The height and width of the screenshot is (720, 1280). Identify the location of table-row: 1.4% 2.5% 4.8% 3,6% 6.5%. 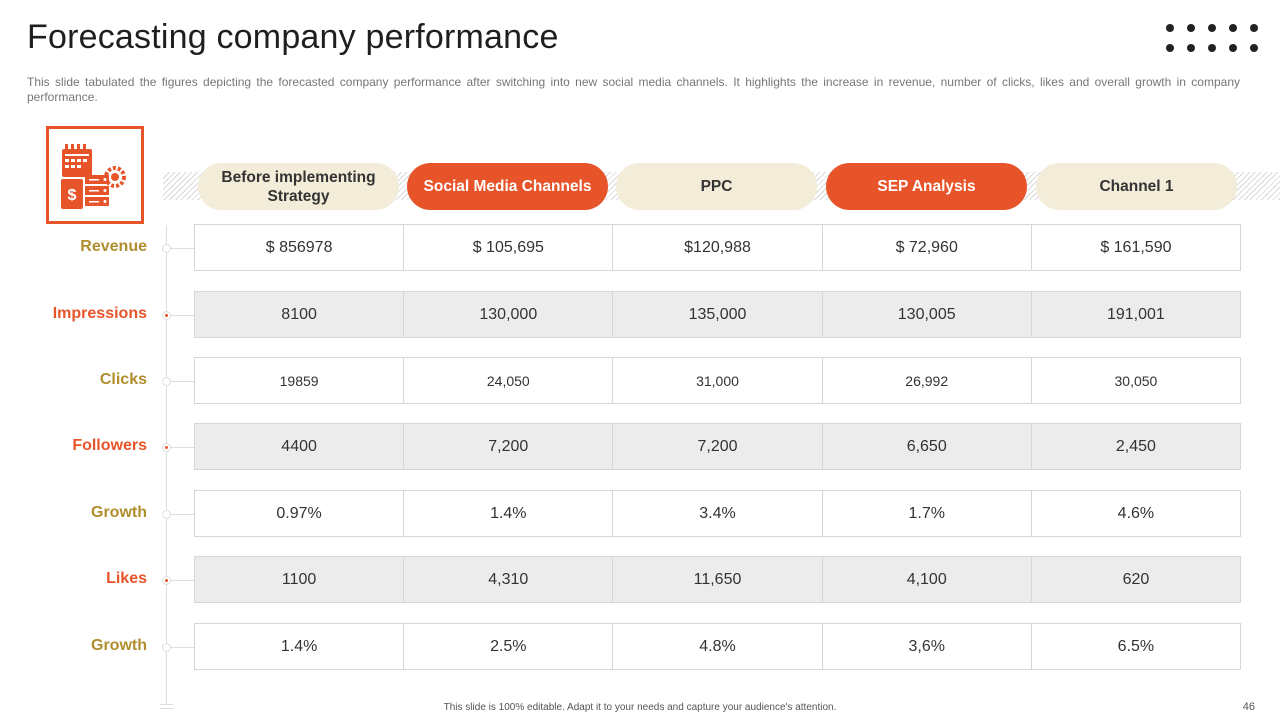
(717, 646).